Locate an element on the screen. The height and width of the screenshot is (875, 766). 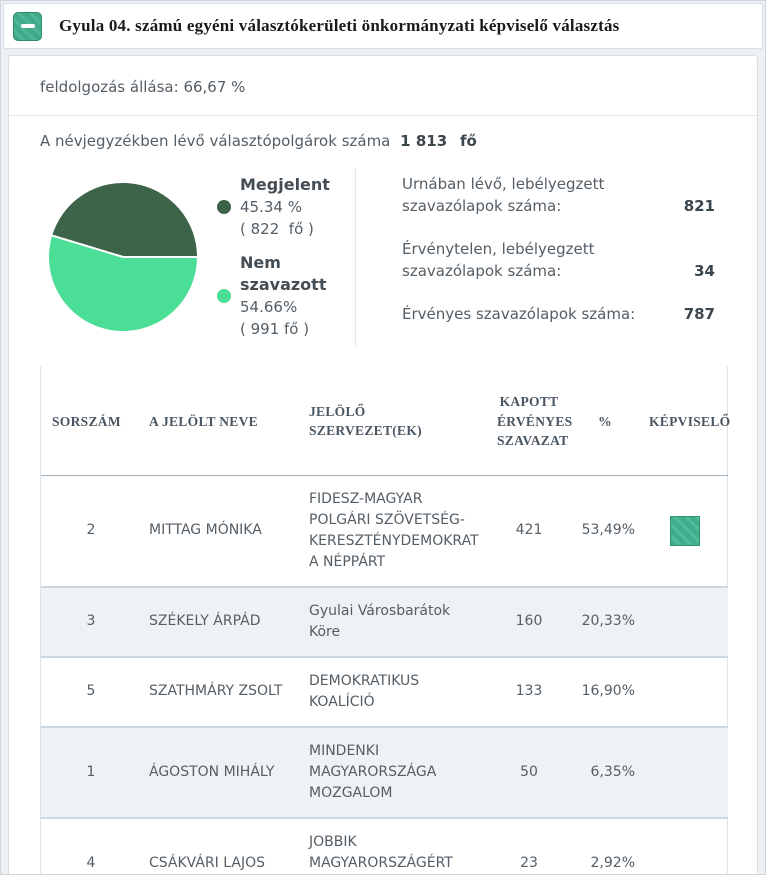
legend-item: Nem szavazott 54.66% ( 991 fő ) is located at coordinates (286, 296).